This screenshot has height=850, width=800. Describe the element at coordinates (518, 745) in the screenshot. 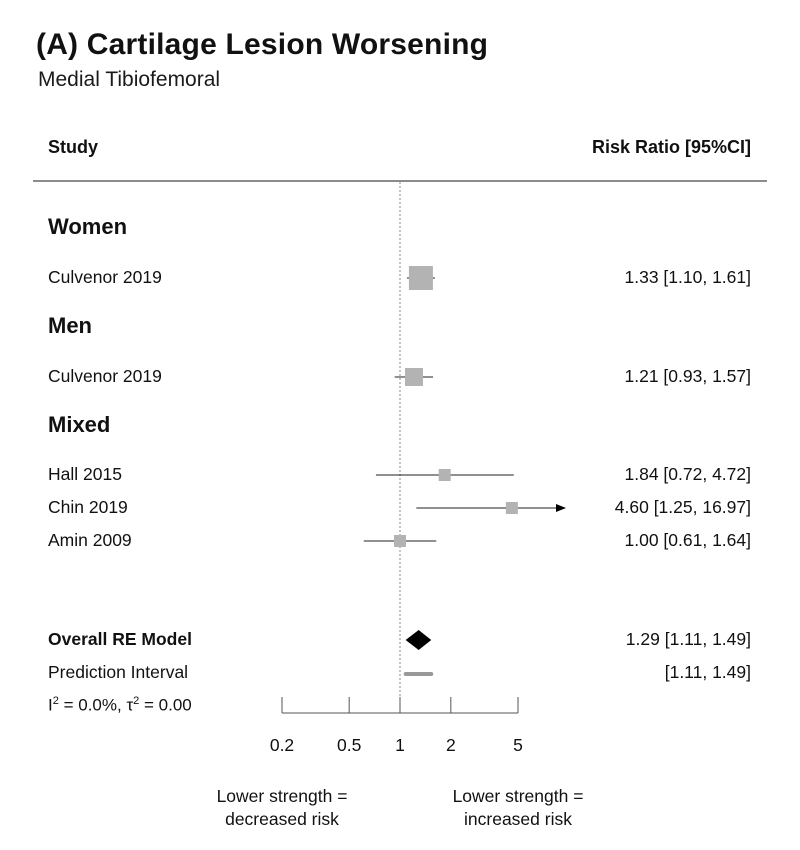

I see `x-tick-label: 5` at that location.